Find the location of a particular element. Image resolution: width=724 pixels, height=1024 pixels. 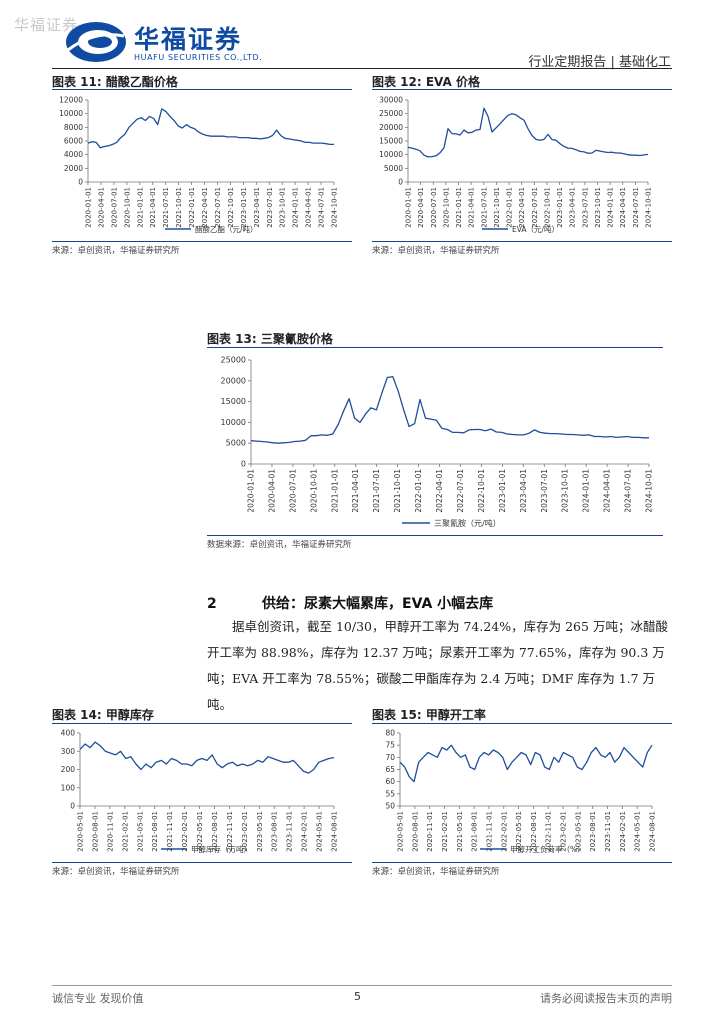

fig12-y-tick-label: 25000 is located at coordinates (391, 113).